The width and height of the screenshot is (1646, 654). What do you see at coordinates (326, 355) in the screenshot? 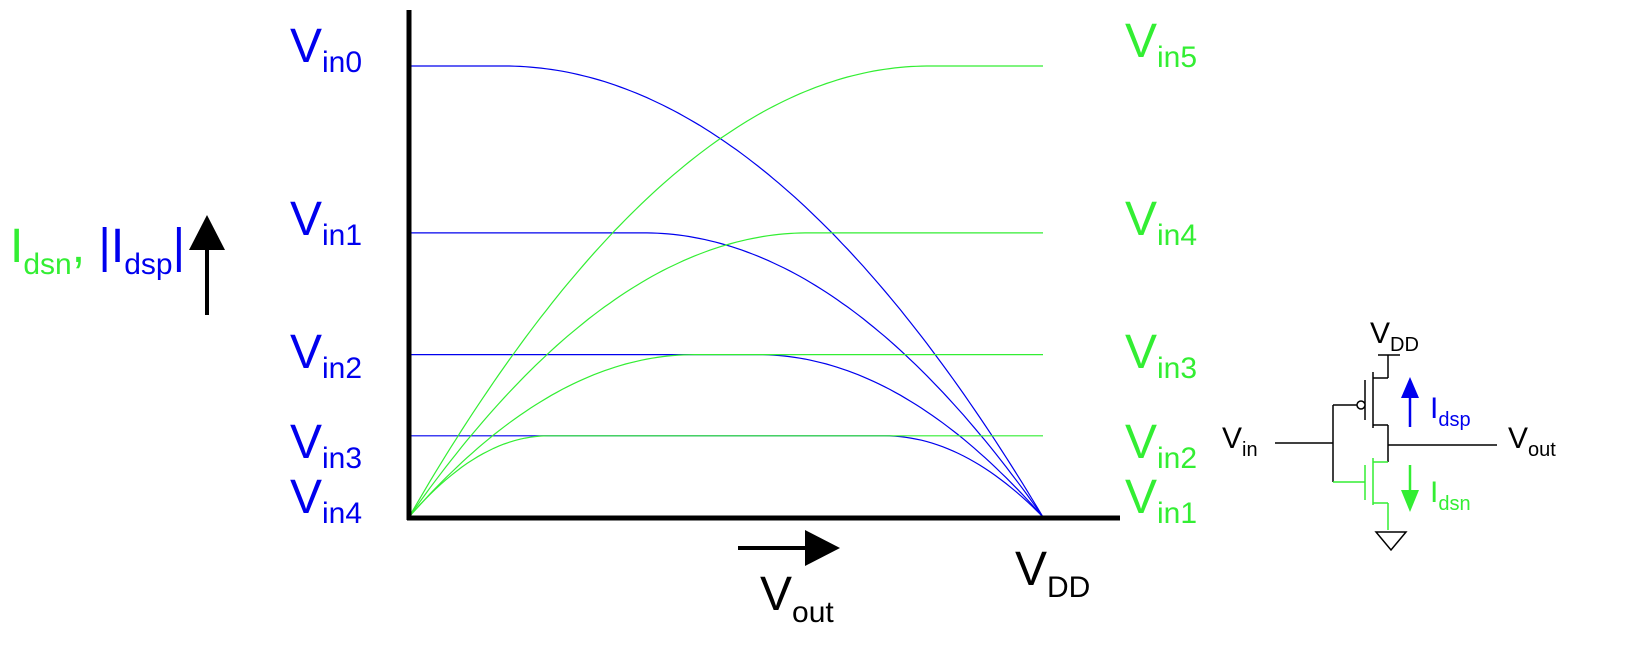
I see `pmos-label-vin2: Vin2` at bounding box center [326, 355].